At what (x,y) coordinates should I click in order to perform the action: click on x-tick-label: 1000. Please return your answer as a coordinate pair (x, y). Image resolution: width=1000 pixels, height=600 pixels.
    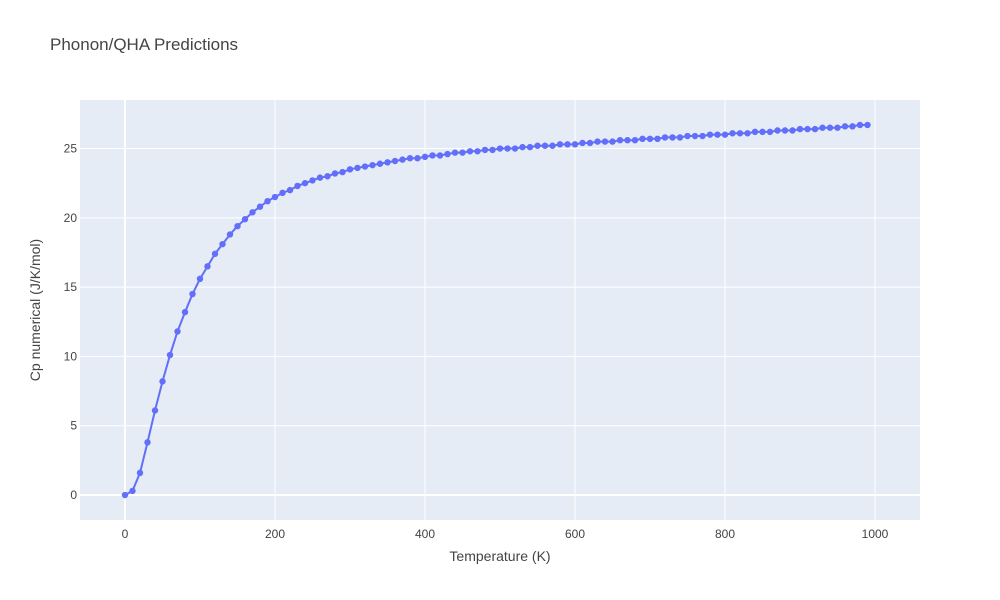
    Looking at the image, I should click on (875, 534).